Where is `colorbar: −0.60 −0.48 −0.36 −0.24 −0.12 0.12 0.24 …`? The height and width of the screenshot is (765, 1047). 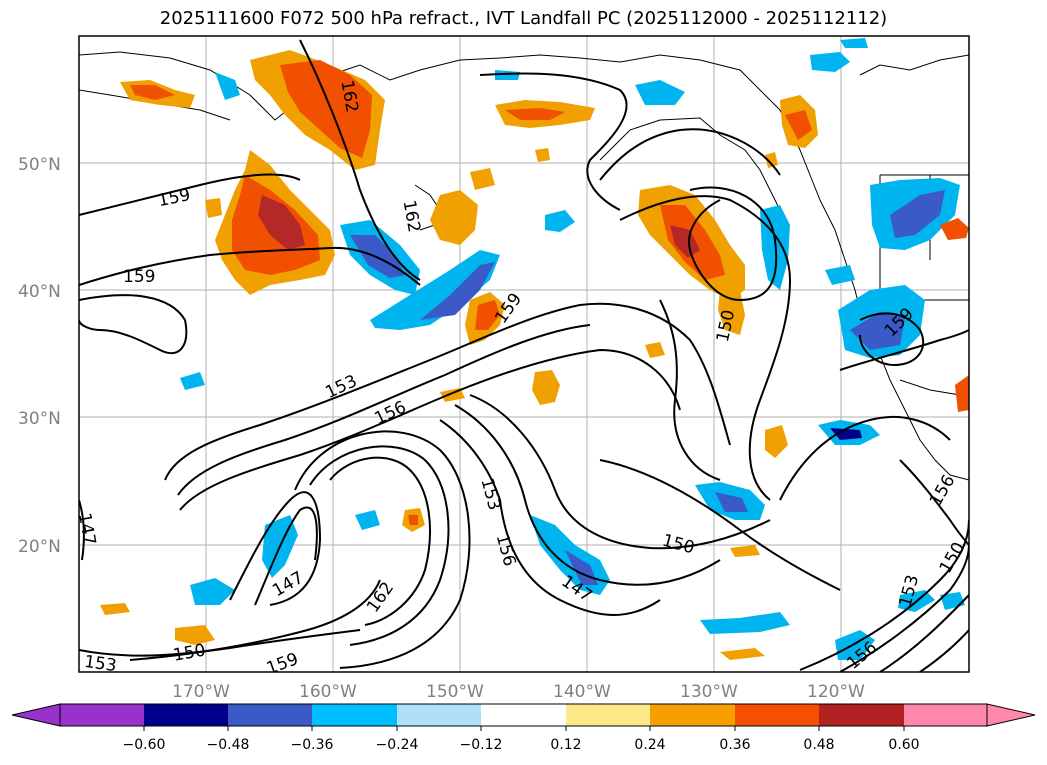 colorbar: −0.60 −0.48 −0.36 −0.24 −0.12 0.12 0.24 … is located at coordinates (523, 728).